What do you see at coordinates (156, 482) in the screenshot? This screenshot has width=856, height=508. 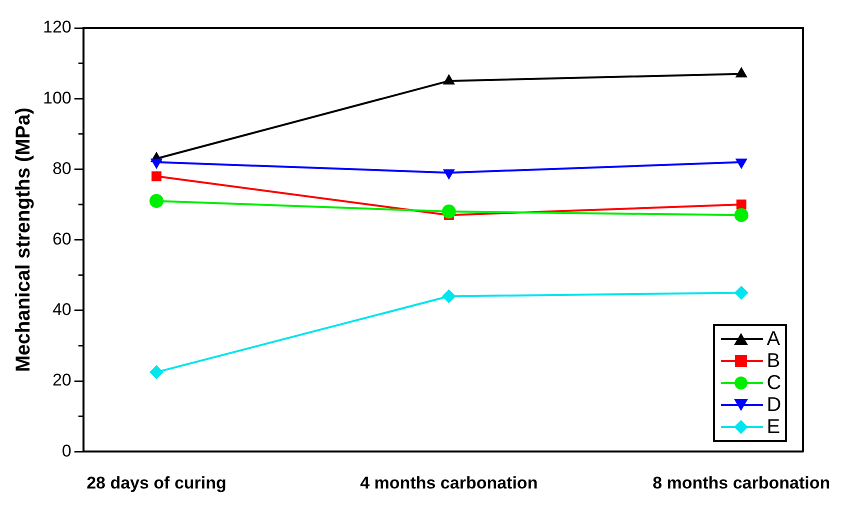 I see `x-tick-label: 28 days of curing` at bounding box center [156, 482].